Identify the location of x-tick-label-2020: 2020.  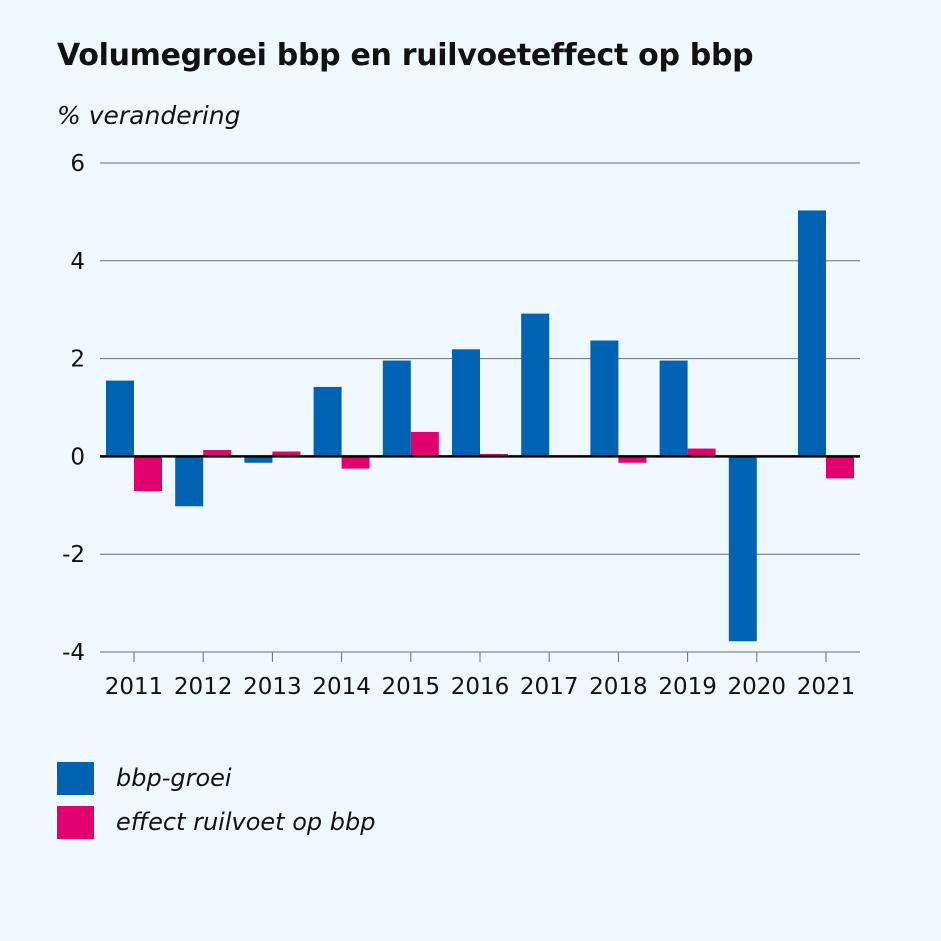
(757, 687).